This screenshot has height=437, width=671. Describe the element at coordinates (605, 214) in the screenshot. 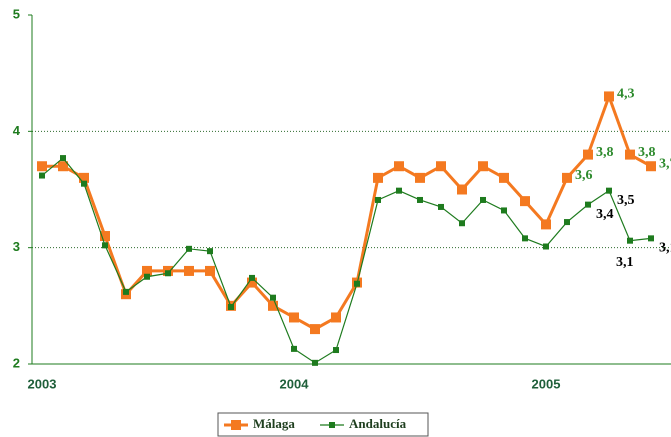

I see `data-label: 3,4` at that location.